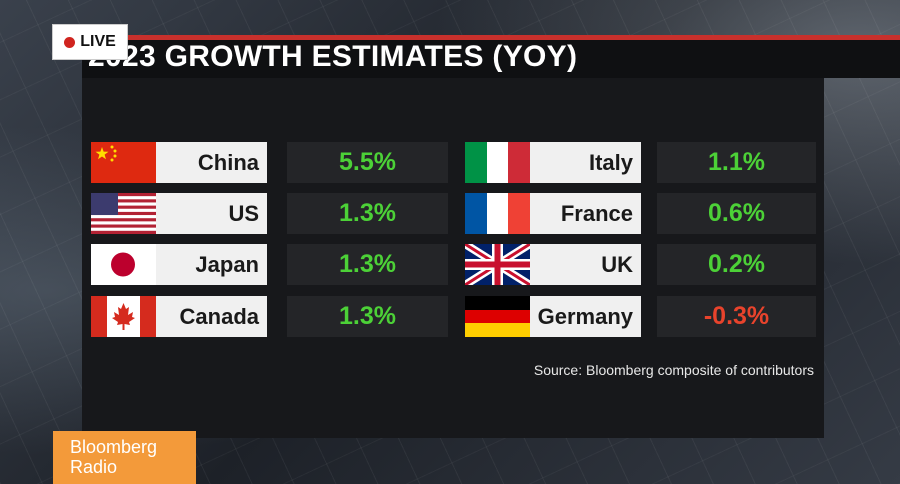 This screenshot has width=900, height=484. I want to click on country-card-france: France, so click(553, 213).